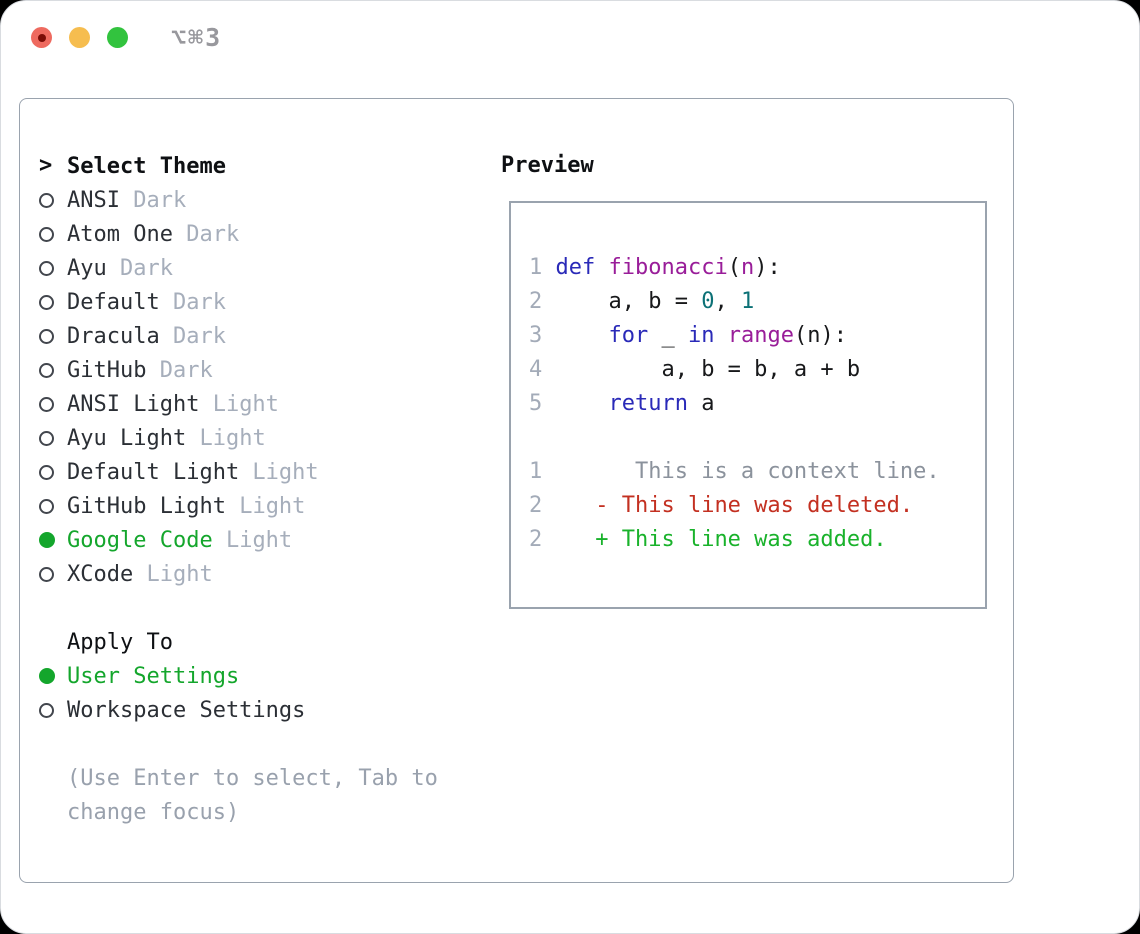  What do you see at coordinates (734, 505) in the screenshot?
I see `code-token: - This line was deleted.` at bounding box center [734, 505].